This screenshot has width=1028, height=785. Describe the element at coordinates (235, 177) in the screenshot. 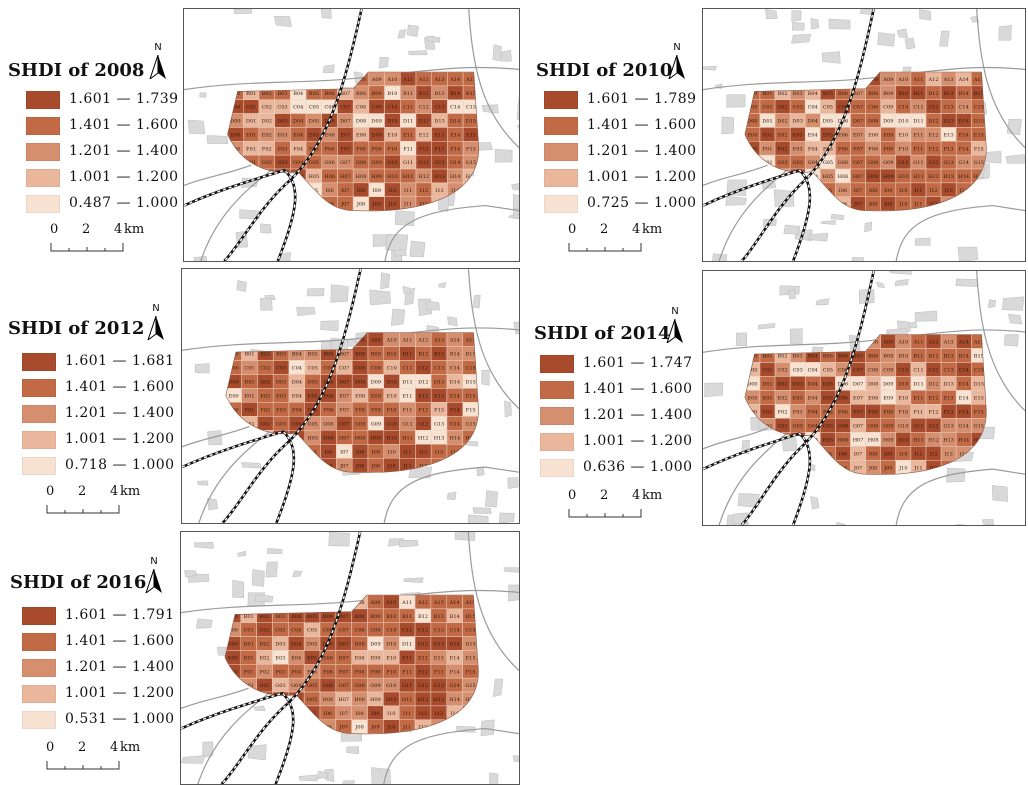

I see `svg-text: H00` at that location.